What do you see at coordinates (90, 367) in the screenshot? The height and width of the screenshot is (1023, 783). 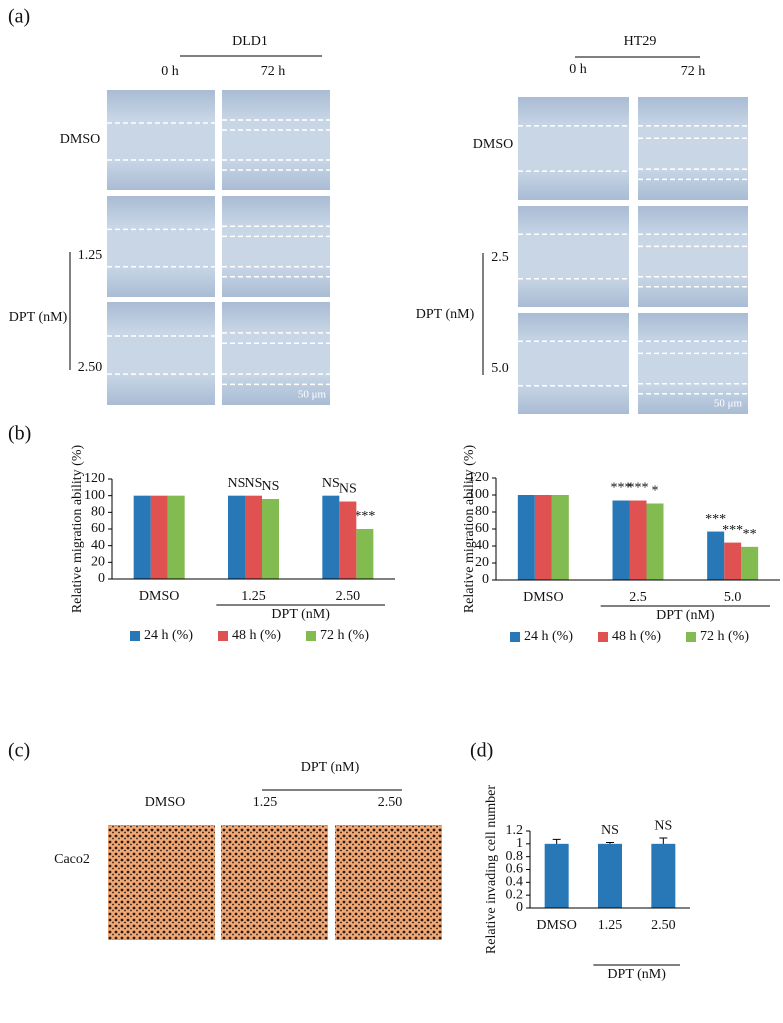 I see `dose-label: 2.50` at bounding box center [90, 367].